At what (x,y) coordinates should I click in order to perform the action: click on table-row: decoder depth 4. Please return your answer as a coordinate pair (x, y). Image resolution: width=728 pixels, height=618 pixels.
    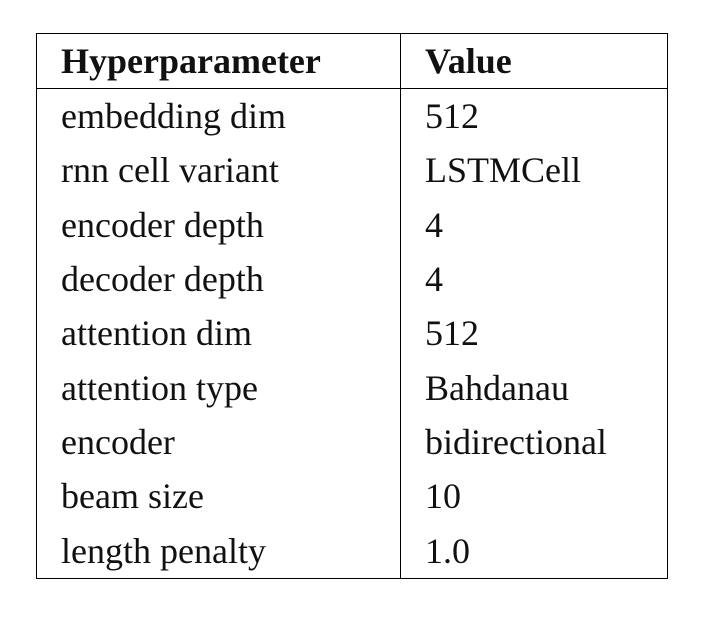
    Looking at the image, I should click on (352, 279).